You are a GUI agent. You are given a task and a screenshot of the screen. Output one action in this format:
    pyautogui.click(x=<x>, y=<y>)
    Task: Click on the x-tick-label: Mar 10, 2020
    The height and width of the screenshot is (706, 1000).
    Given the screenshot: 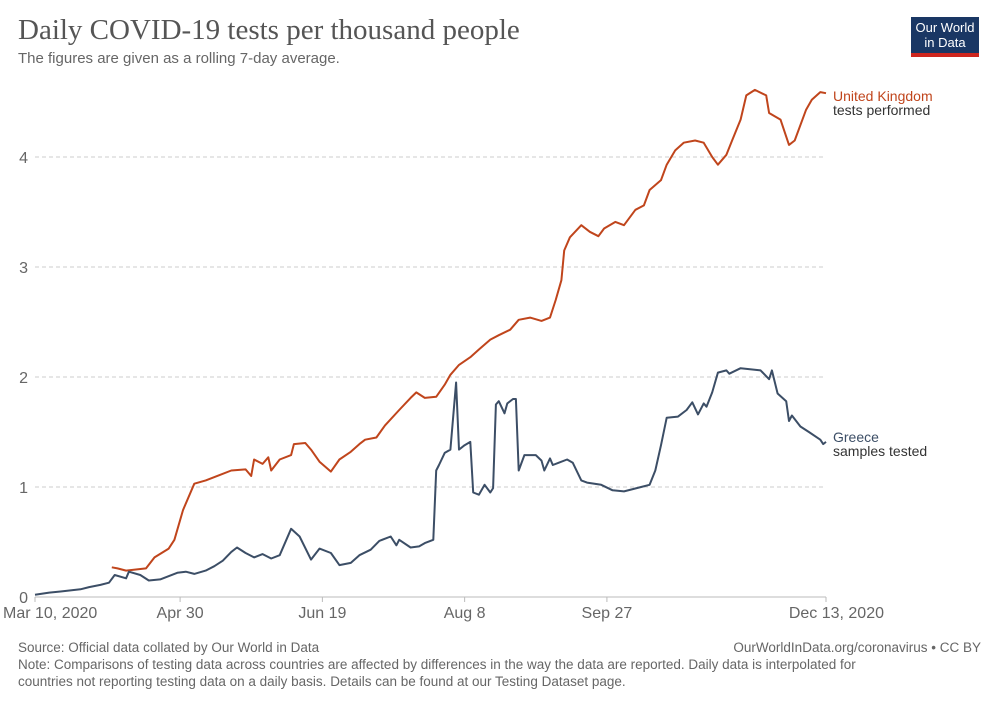 What is the action you would take?
    pyautogui.click(x=50, y=613)
    